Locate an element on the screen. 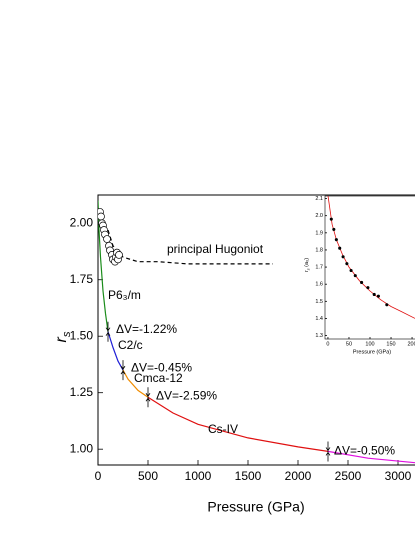 The image size is (415, 537). y-tick-label: 2.0 is located at coordinates (319, 216).